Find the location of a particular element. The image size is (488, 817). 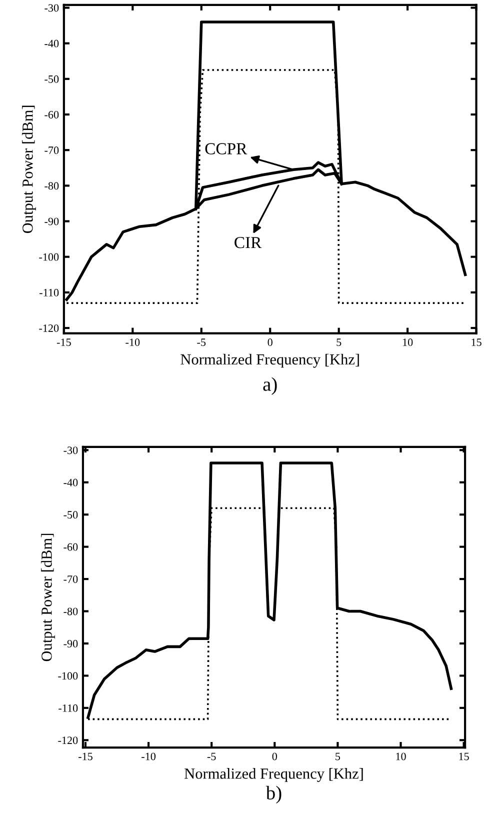

annotation: CCPR is located at coordinates (226, 148).